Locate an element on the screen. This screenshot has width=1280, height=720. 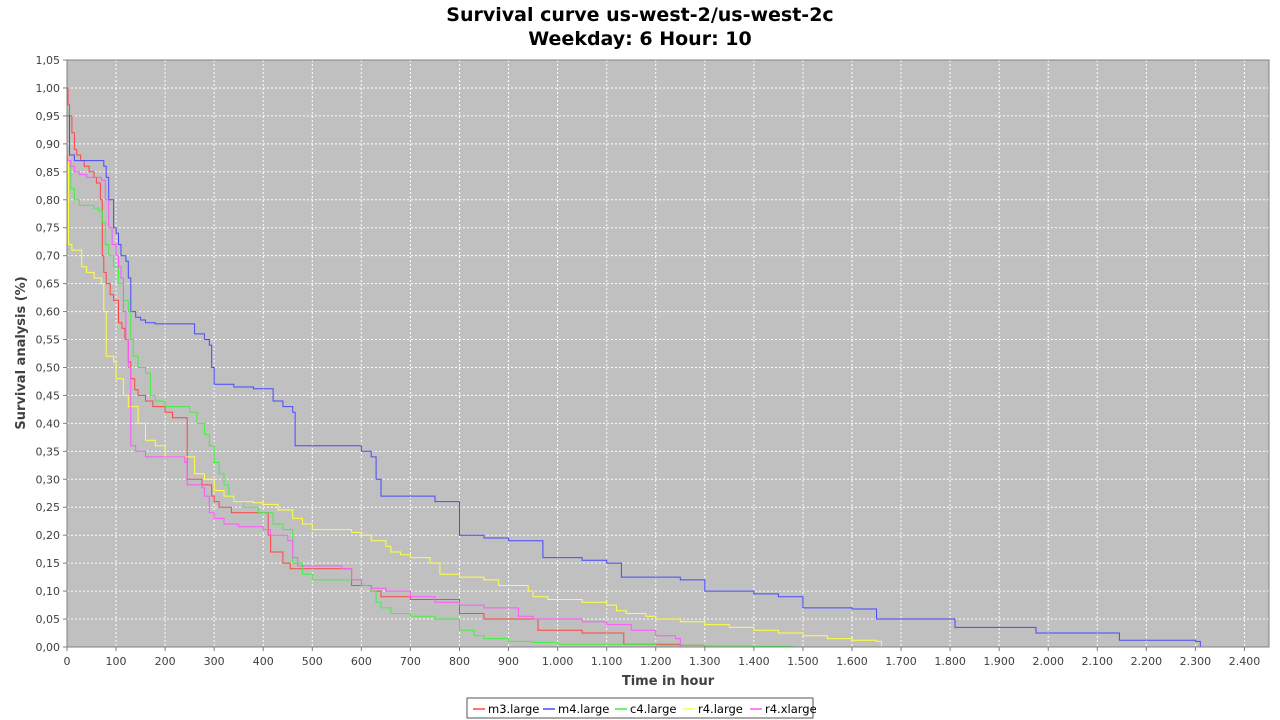
y-tick-label: 0,10 is located at coordinates (48, 591).